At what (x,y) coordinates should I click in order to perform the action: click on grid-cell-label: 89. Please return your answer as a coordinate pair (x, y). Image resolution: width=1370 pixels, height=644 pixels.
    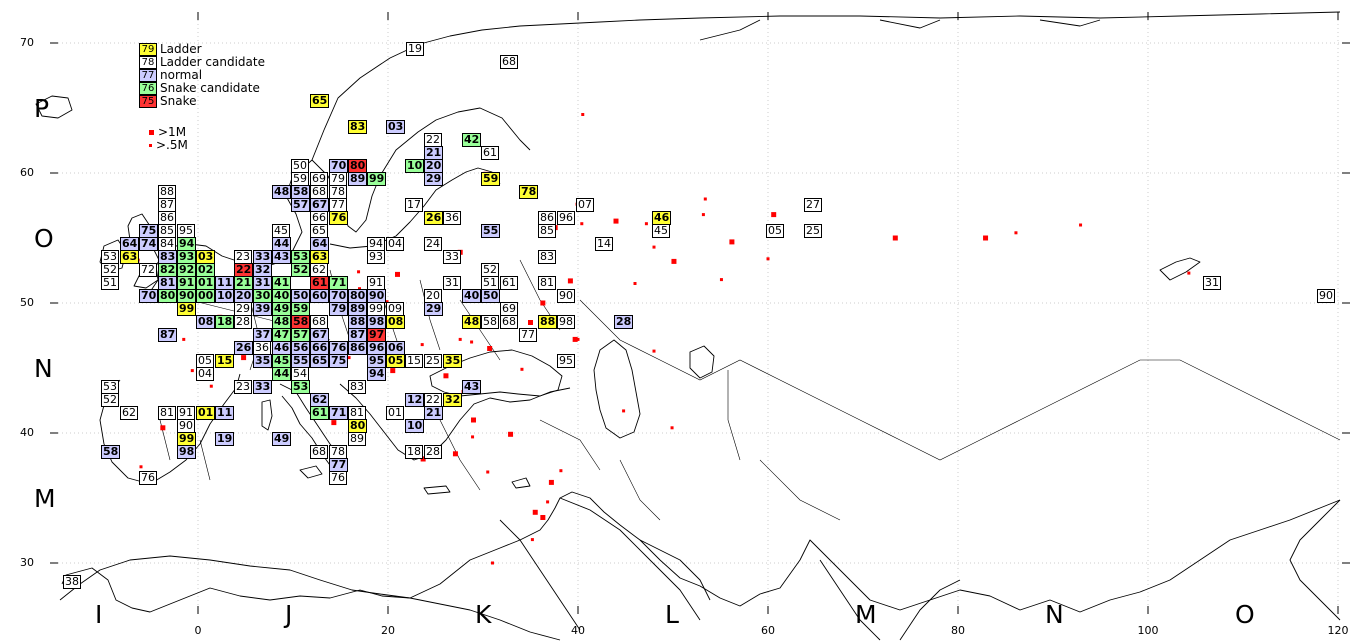
    Looking at the image, I should click on (357, 439).